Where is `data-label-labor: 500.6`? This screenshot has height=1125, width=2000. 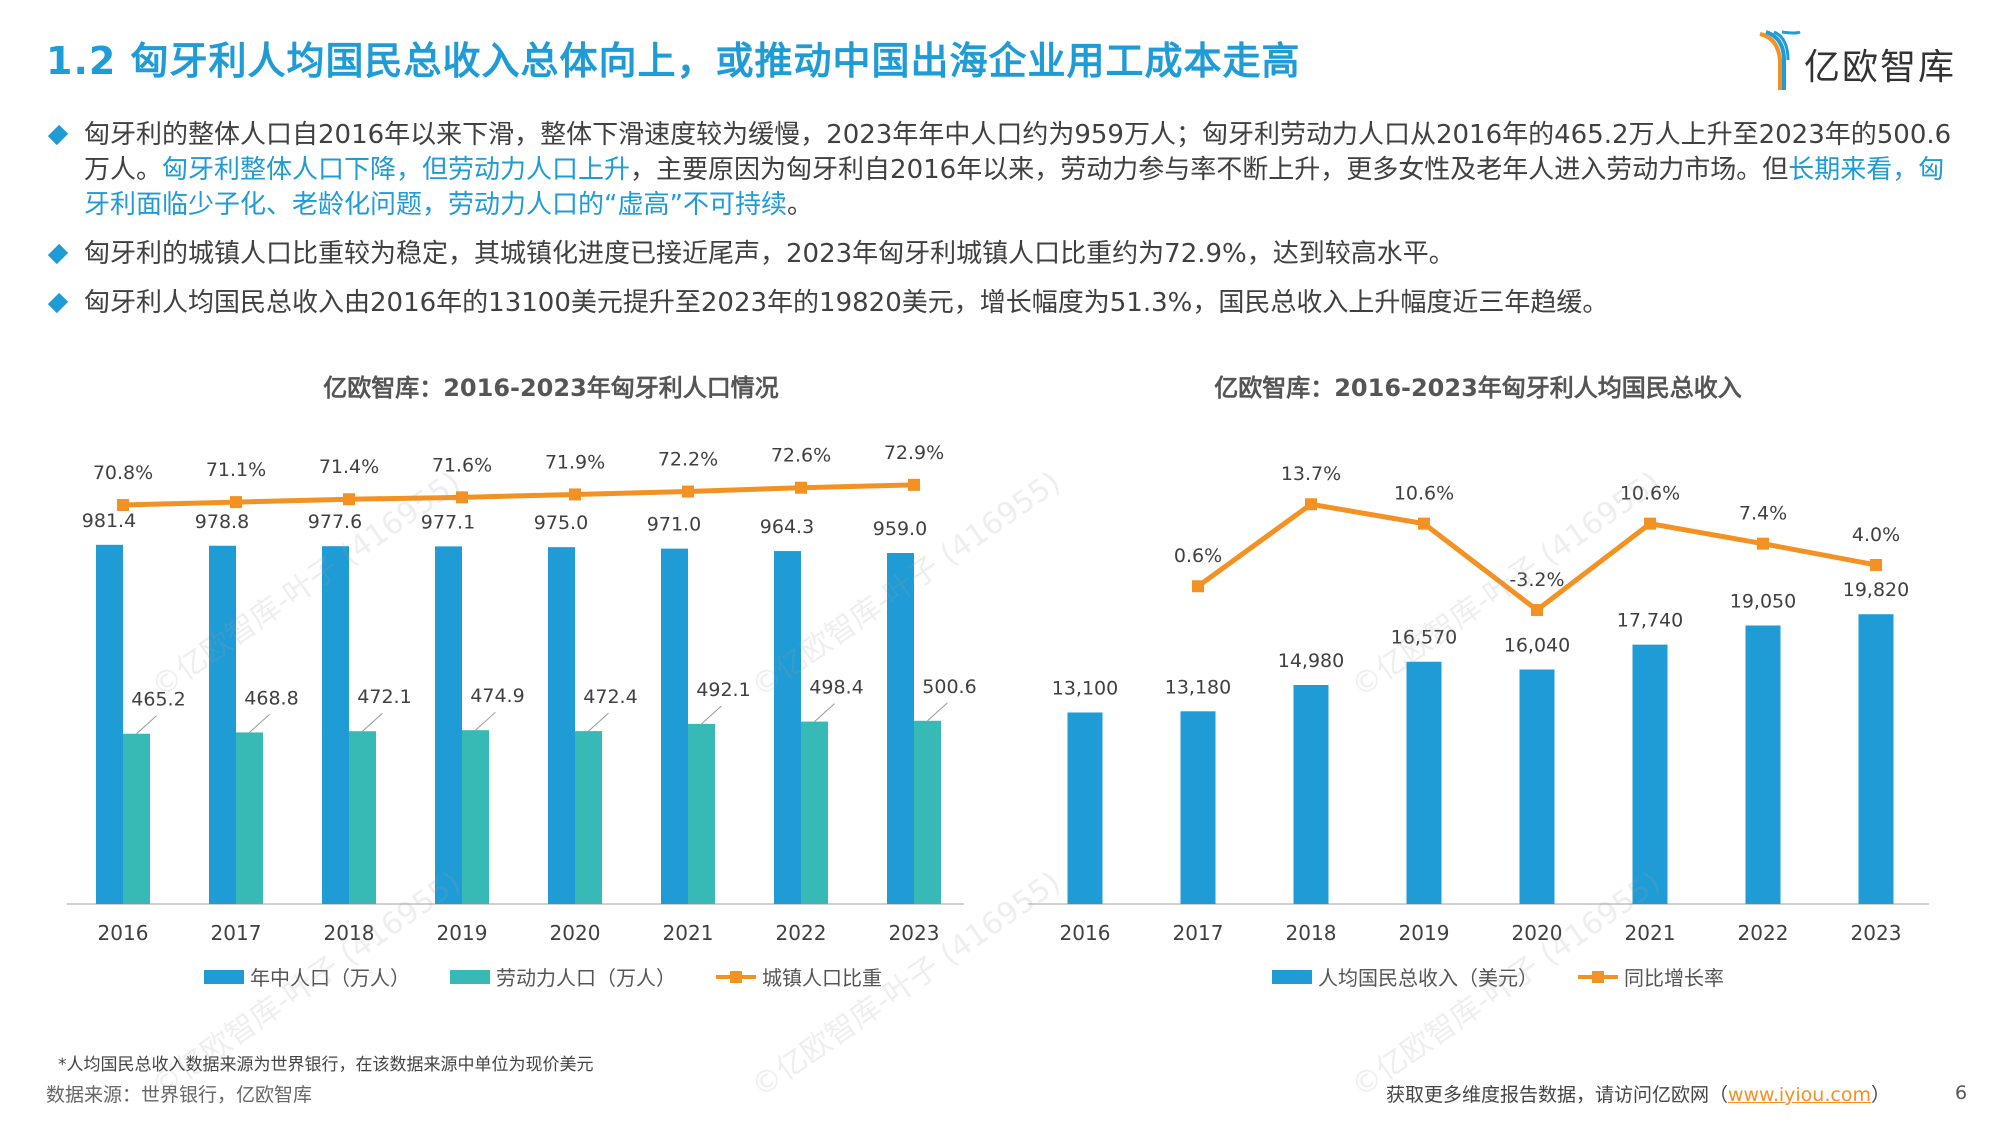
data-label-labor: 500.6 is located at coordinates (949, 687).